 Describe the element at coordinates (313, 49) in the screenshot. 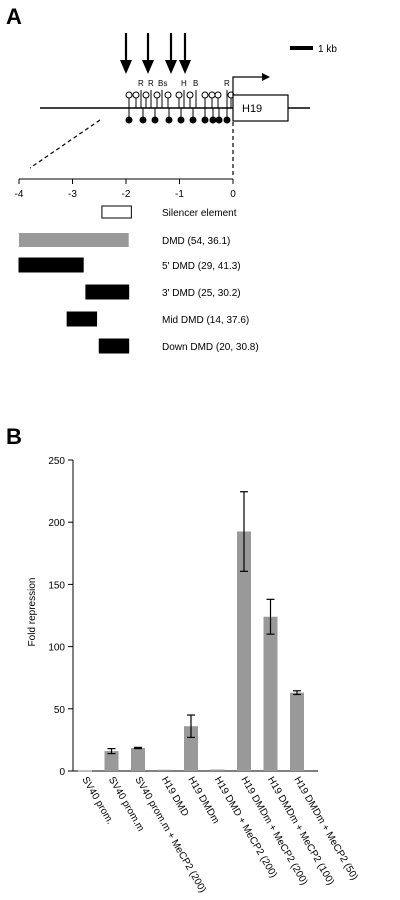

I see `scale-bar: 1 kb` at that location.